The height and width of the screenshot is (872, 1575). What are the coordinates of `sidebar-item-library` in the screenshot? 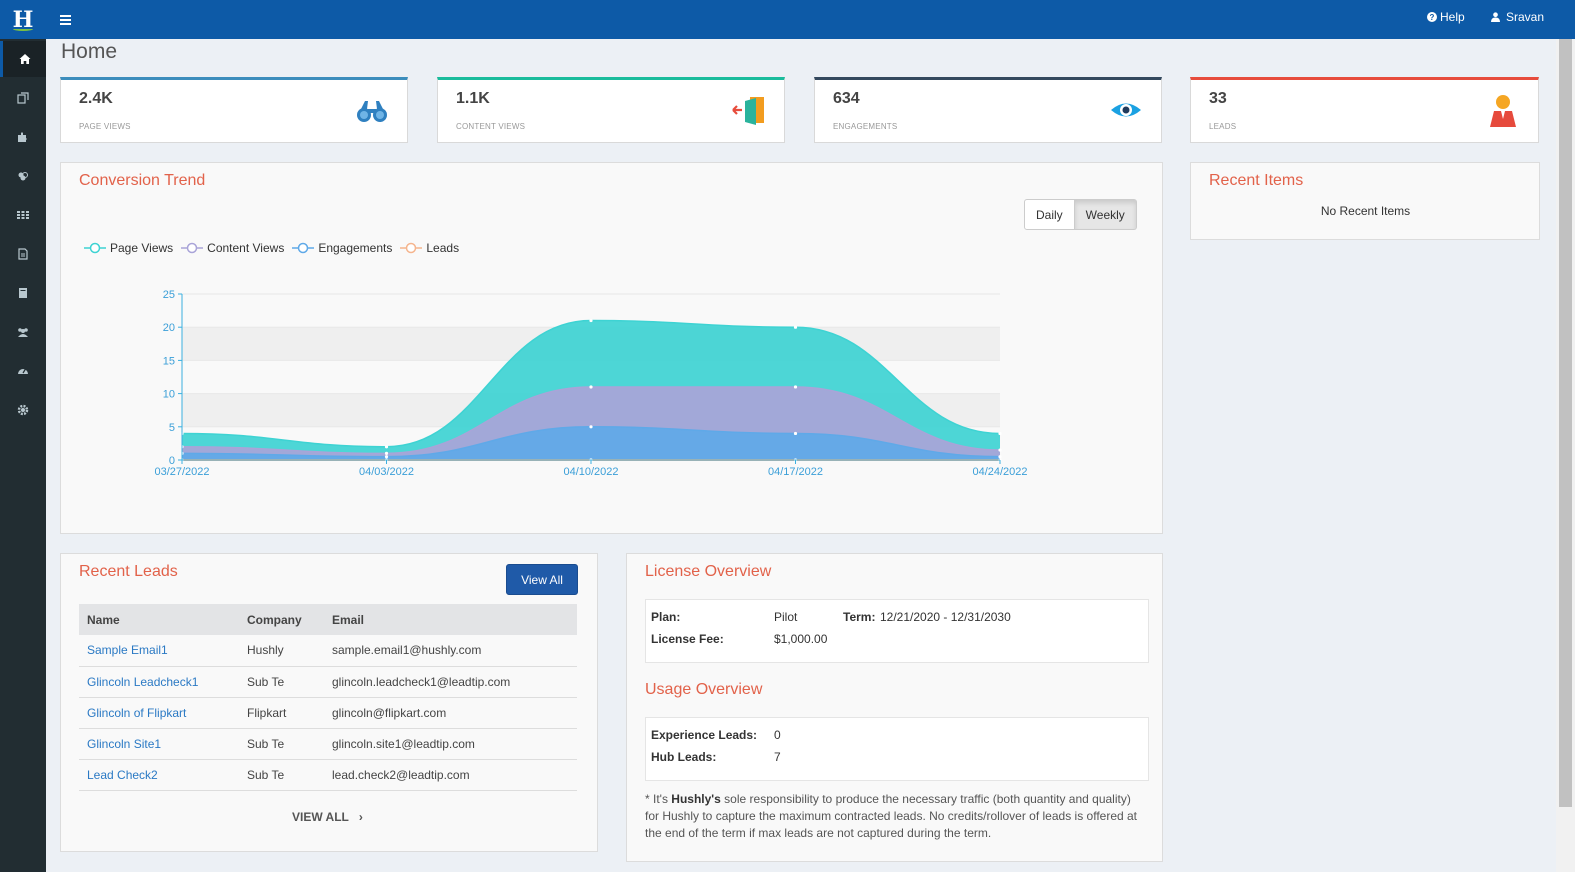 It's located at (23, 293).